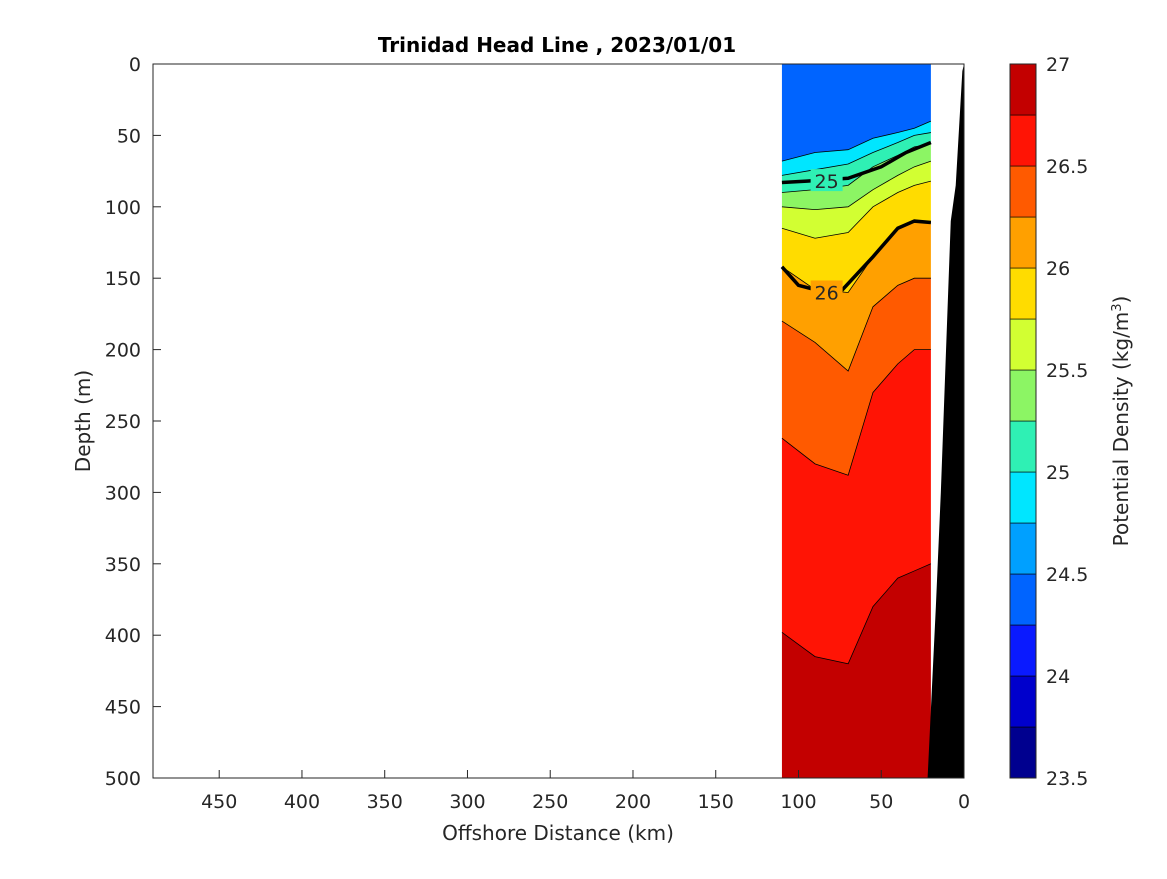 This screenshot has height=879, width=1167. I want to click on x-tick-label: 200, so click(633, 802).